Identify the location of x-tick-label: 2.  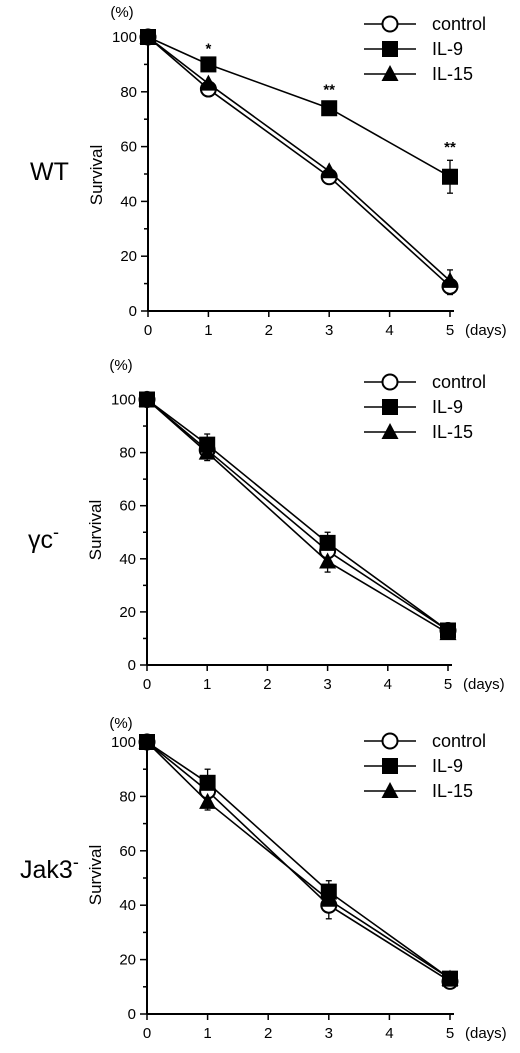
(269, 330).